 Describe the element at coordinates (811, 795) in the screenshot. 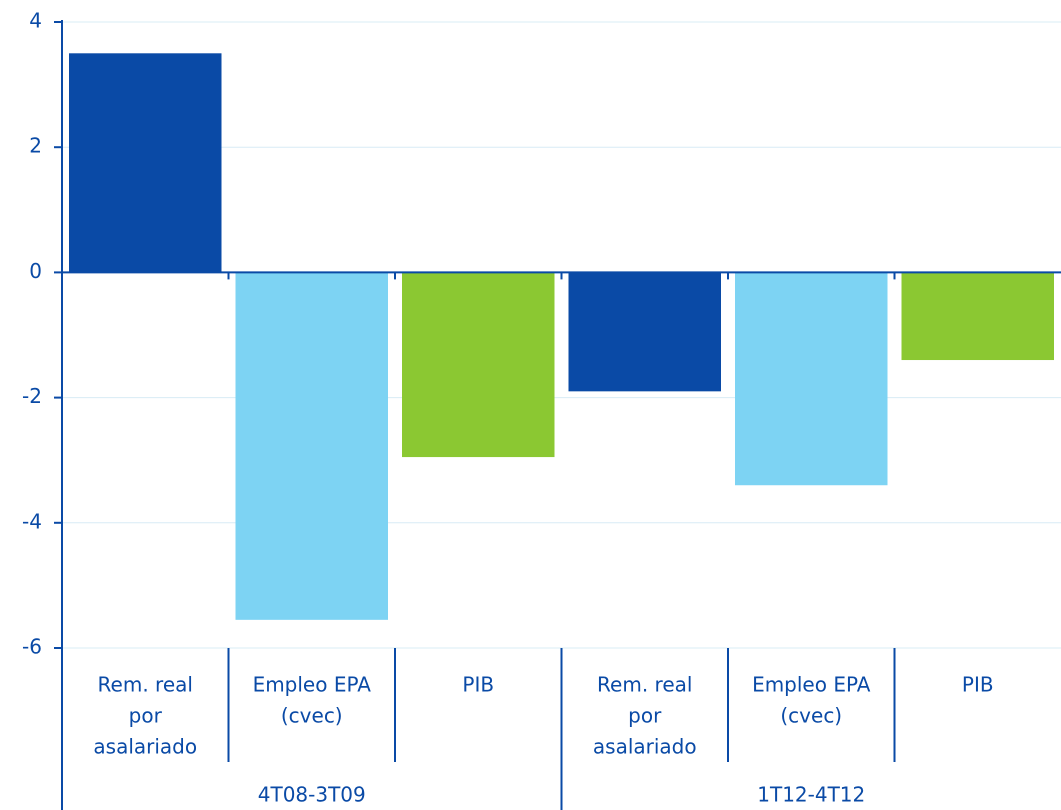

I see `group-label: 1T12-4T12` at that location.